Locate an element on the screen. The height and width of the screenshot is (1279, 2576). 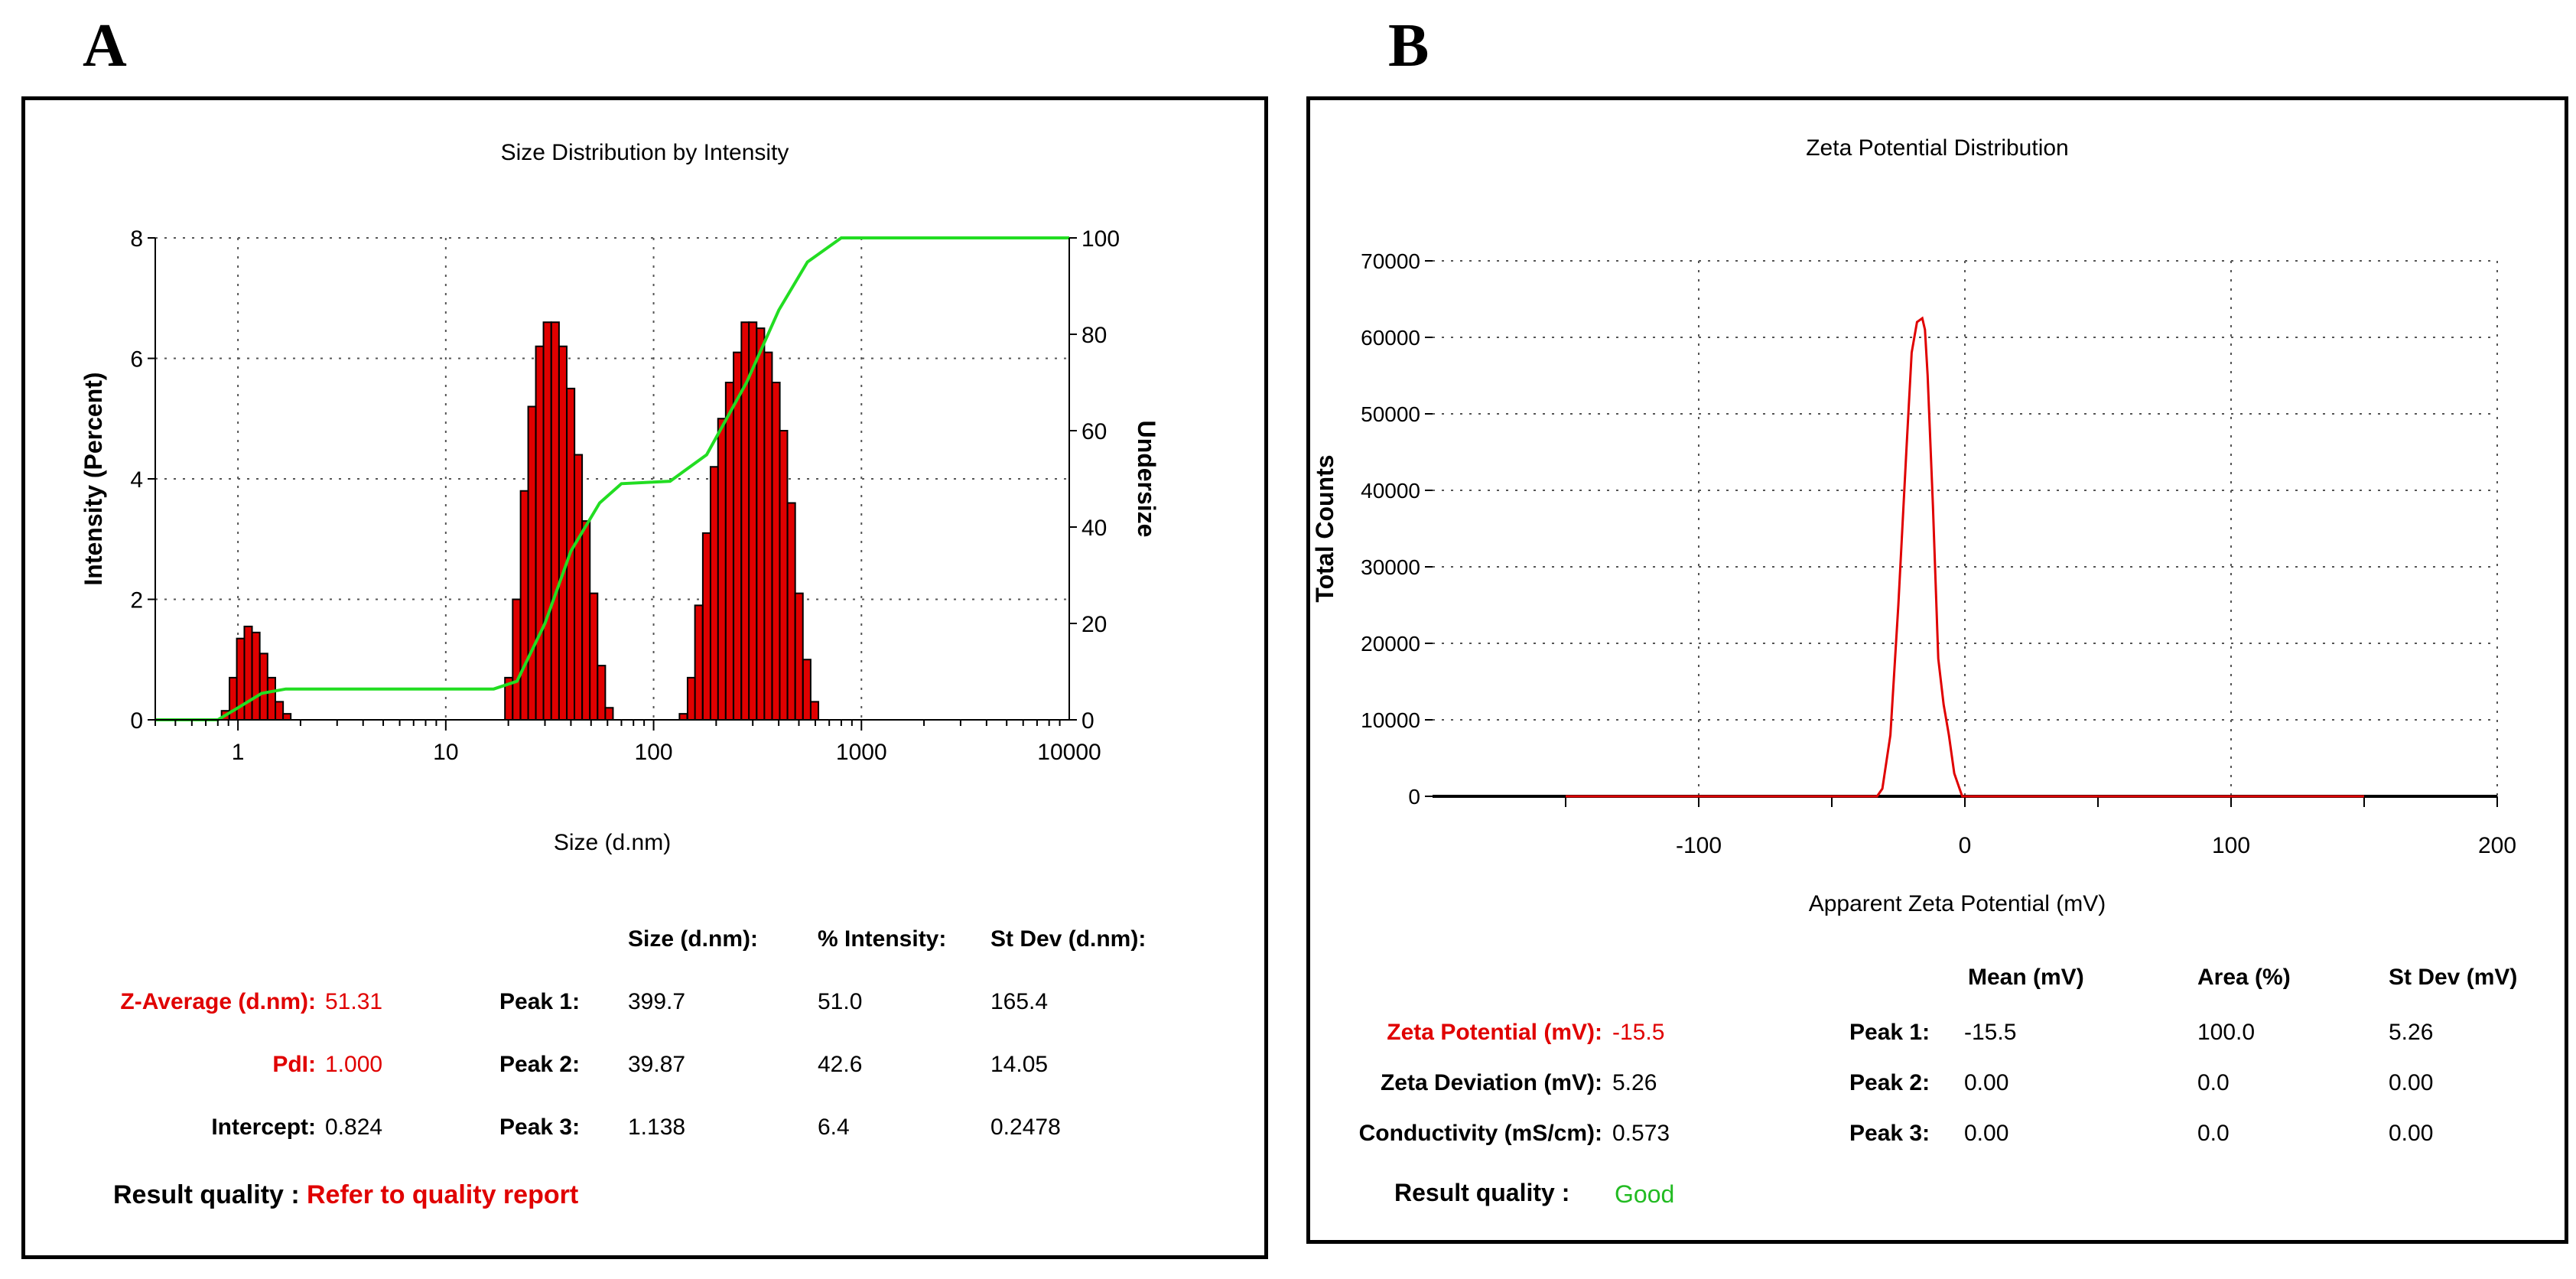
y-tick-label: 10000 is located at coordinates (1390, 720).